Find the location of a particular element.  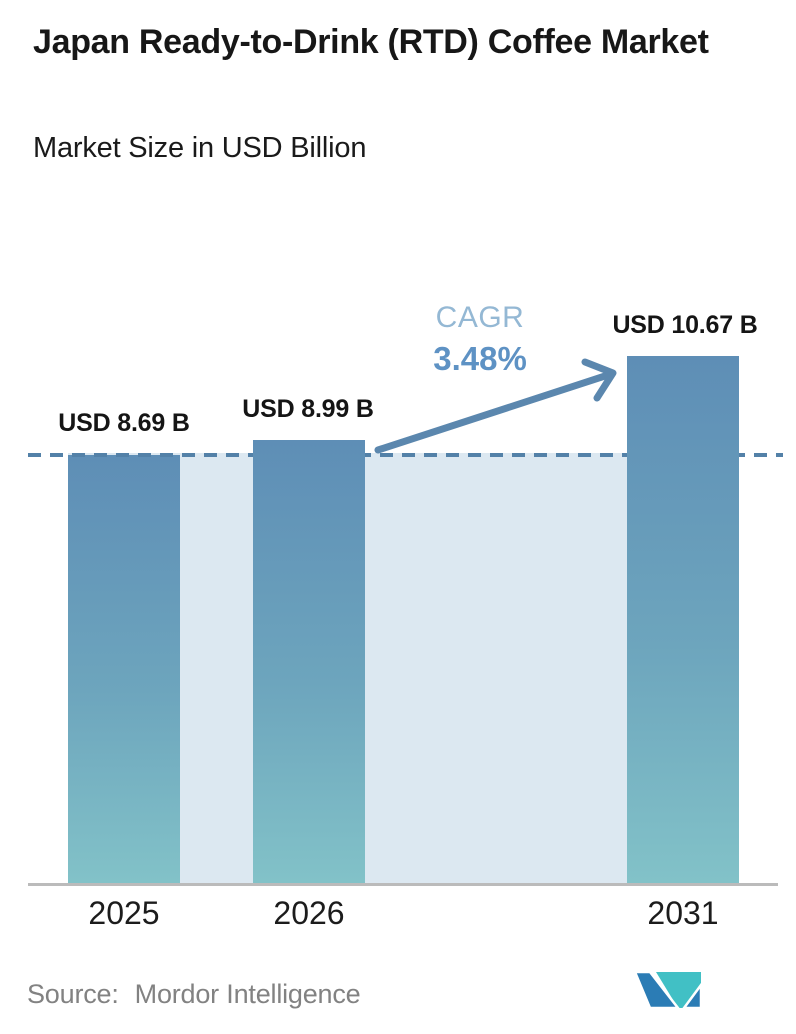

source-label: Source: is located at coordinates (73, 994).